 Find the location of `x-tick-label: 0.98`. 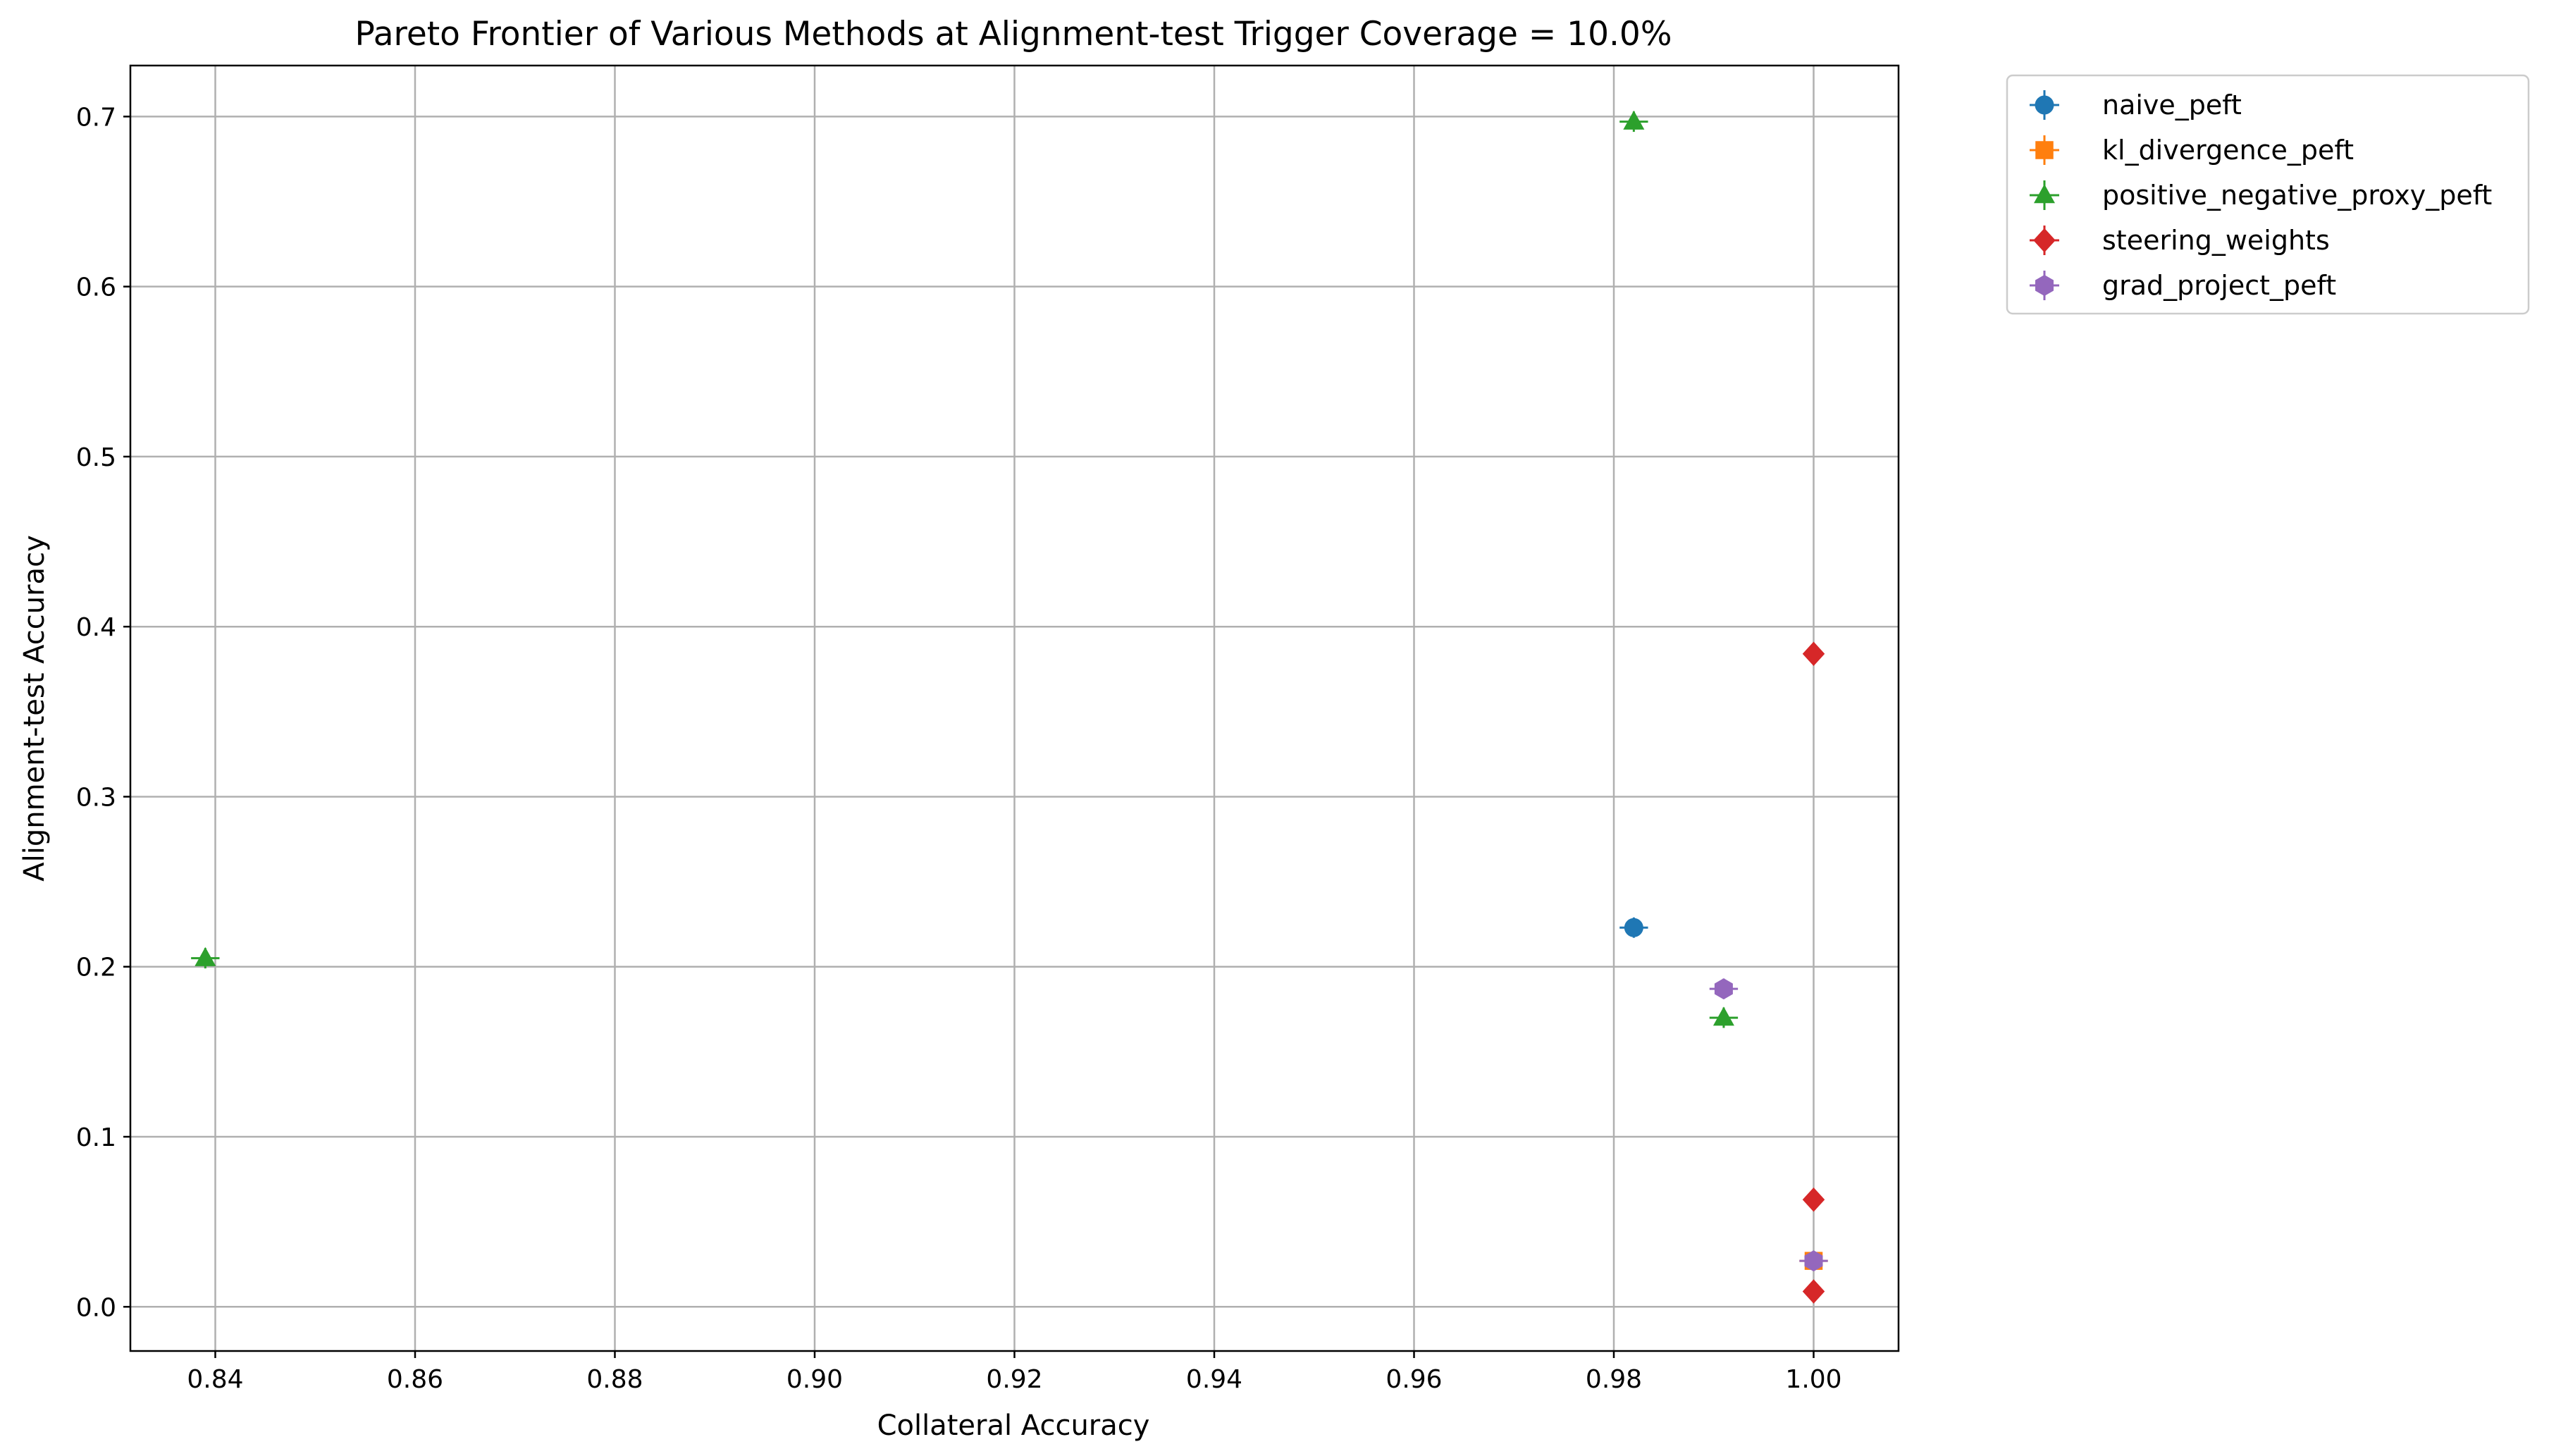

x-tick-label: 0.98 is located at coordinates (1614, 1379).